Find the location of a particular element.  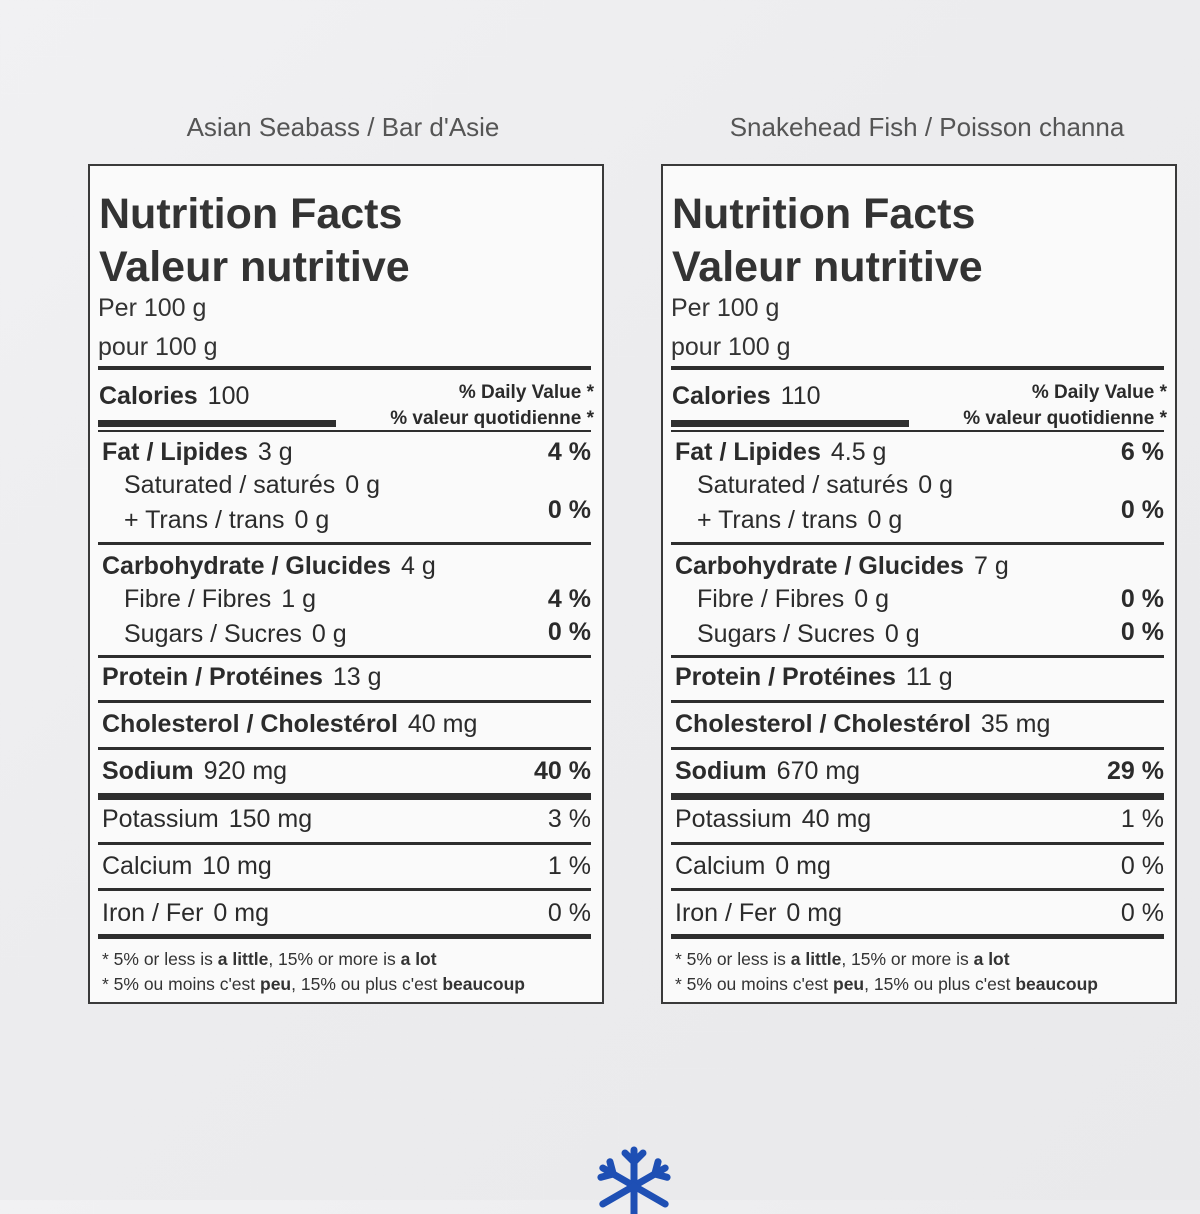

fat-row: Fat / Lipides 4.5 g is located at coordinates (918, 452).